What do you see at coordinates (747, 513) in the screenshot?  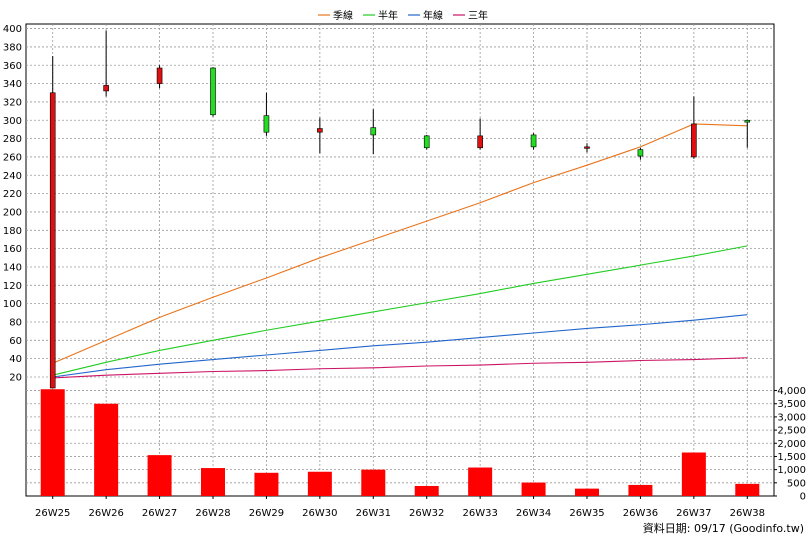 I see `x-tick-label: 26W38` at bounding box center [747, 513].